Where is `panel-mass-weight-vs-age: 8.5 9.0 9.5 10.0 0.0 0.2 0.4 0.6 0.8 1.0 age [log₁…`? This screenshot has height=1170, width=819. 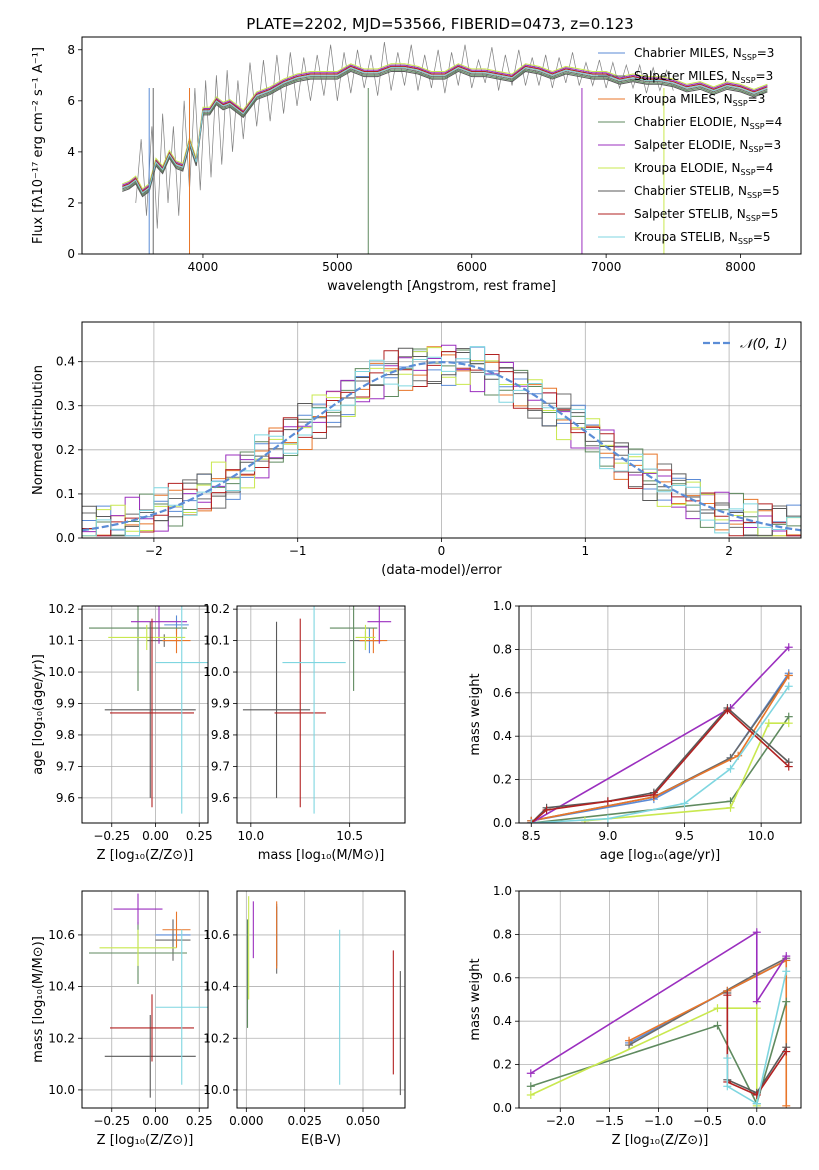
panel-mass-weight-vs-age: 8.5 9.0 9.5 10.0 0.0 0.2 0.4 0.6 0.8 1.0 age [log₁… is located at coordinates (635, 731).